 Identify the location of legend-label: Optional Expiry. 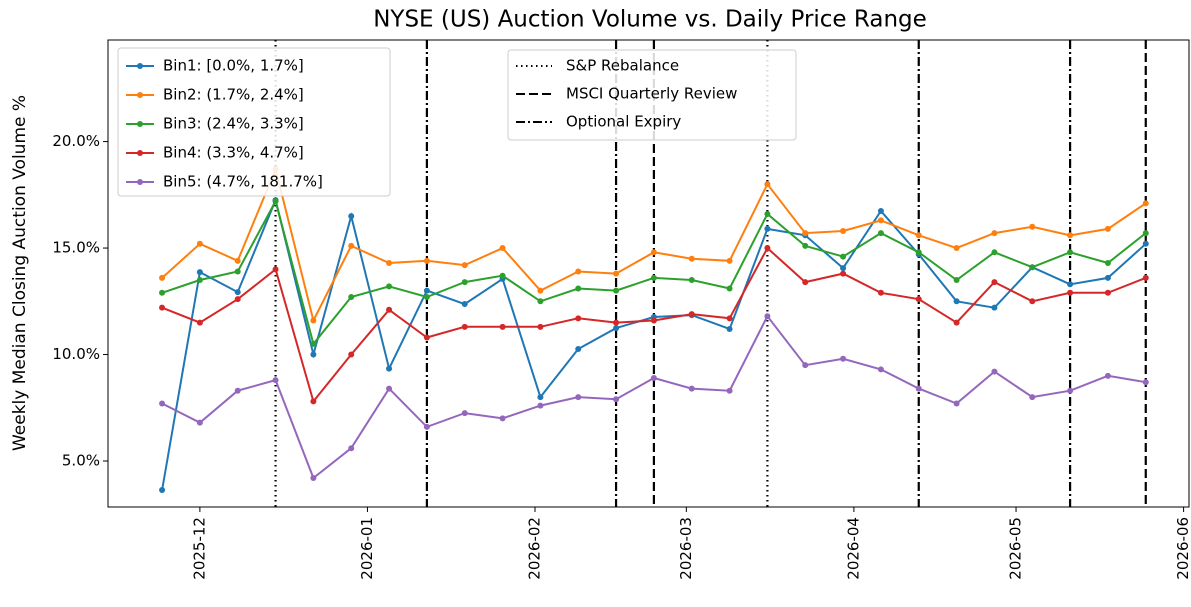
(623, 122).